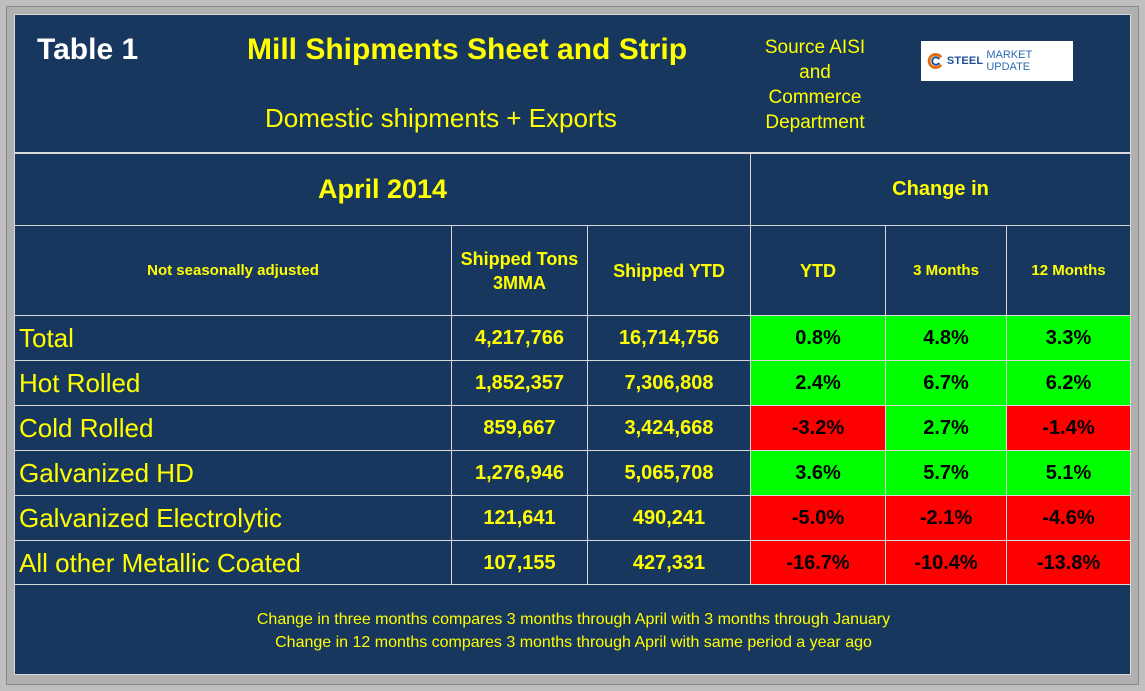  What do you see at coordinates (1068, 383) in the screenshot?
I see `cell-change-12m: 6.2%` at bounding box center [1068, 383].